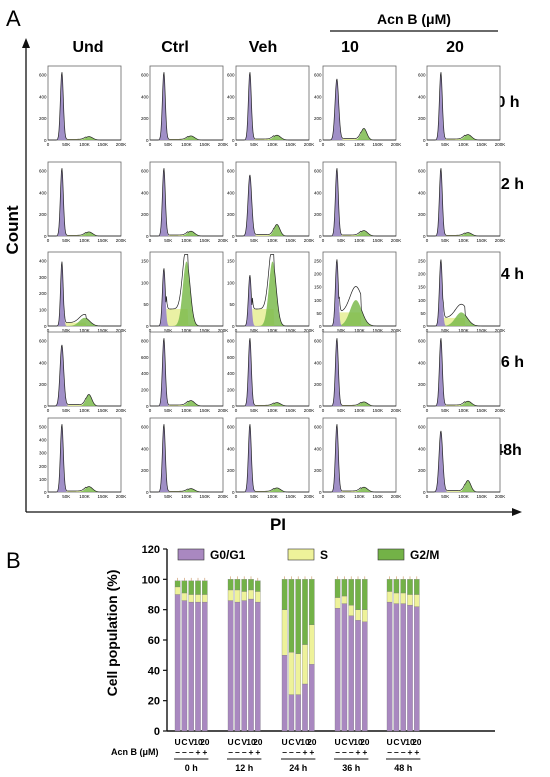 Image resolution: width=550 pixels, height=777 pixels. I want to click on treatment-sign: +, so click(204, 752).